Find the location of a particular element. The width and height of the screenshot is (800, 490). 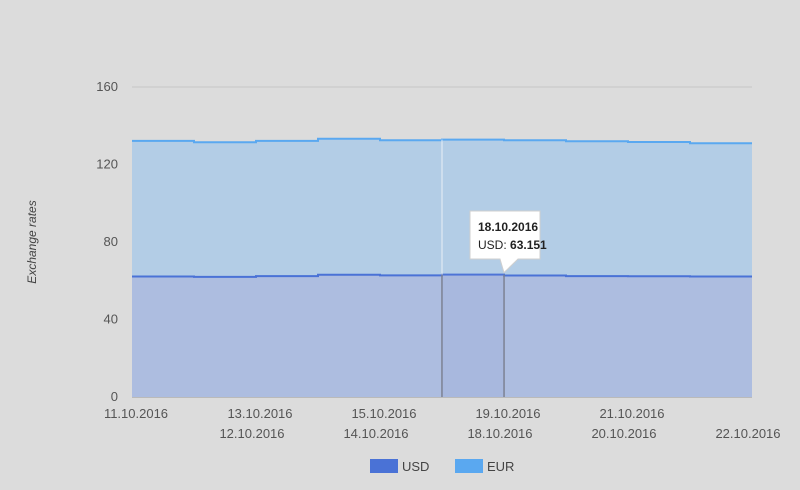

tooltip: 18.10.2016 USD: 63.151 is located at coordinates (508, 242).